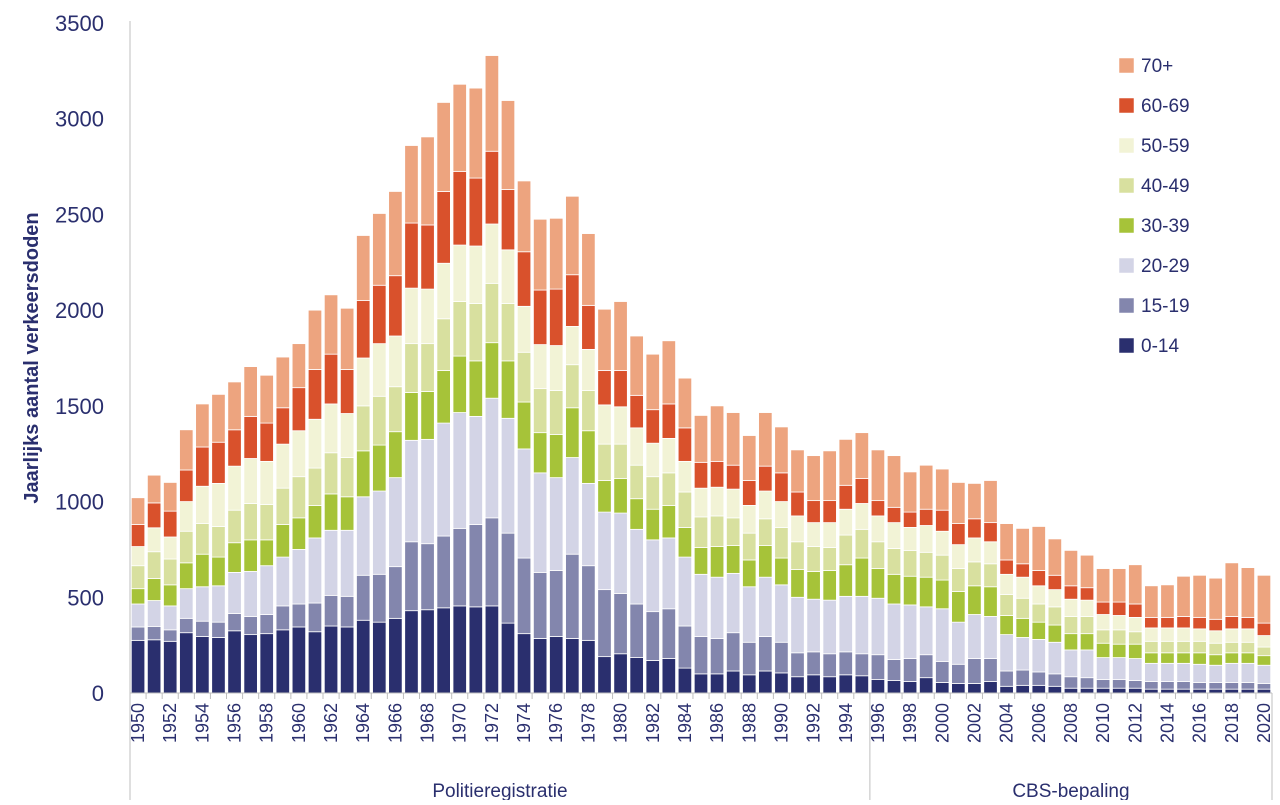 This screenshot has height=805, width=1280. What do you see at coordinates (250, 391) in the screenshot?
I see `bar-1957-70+` at bounding box center [250, 391].